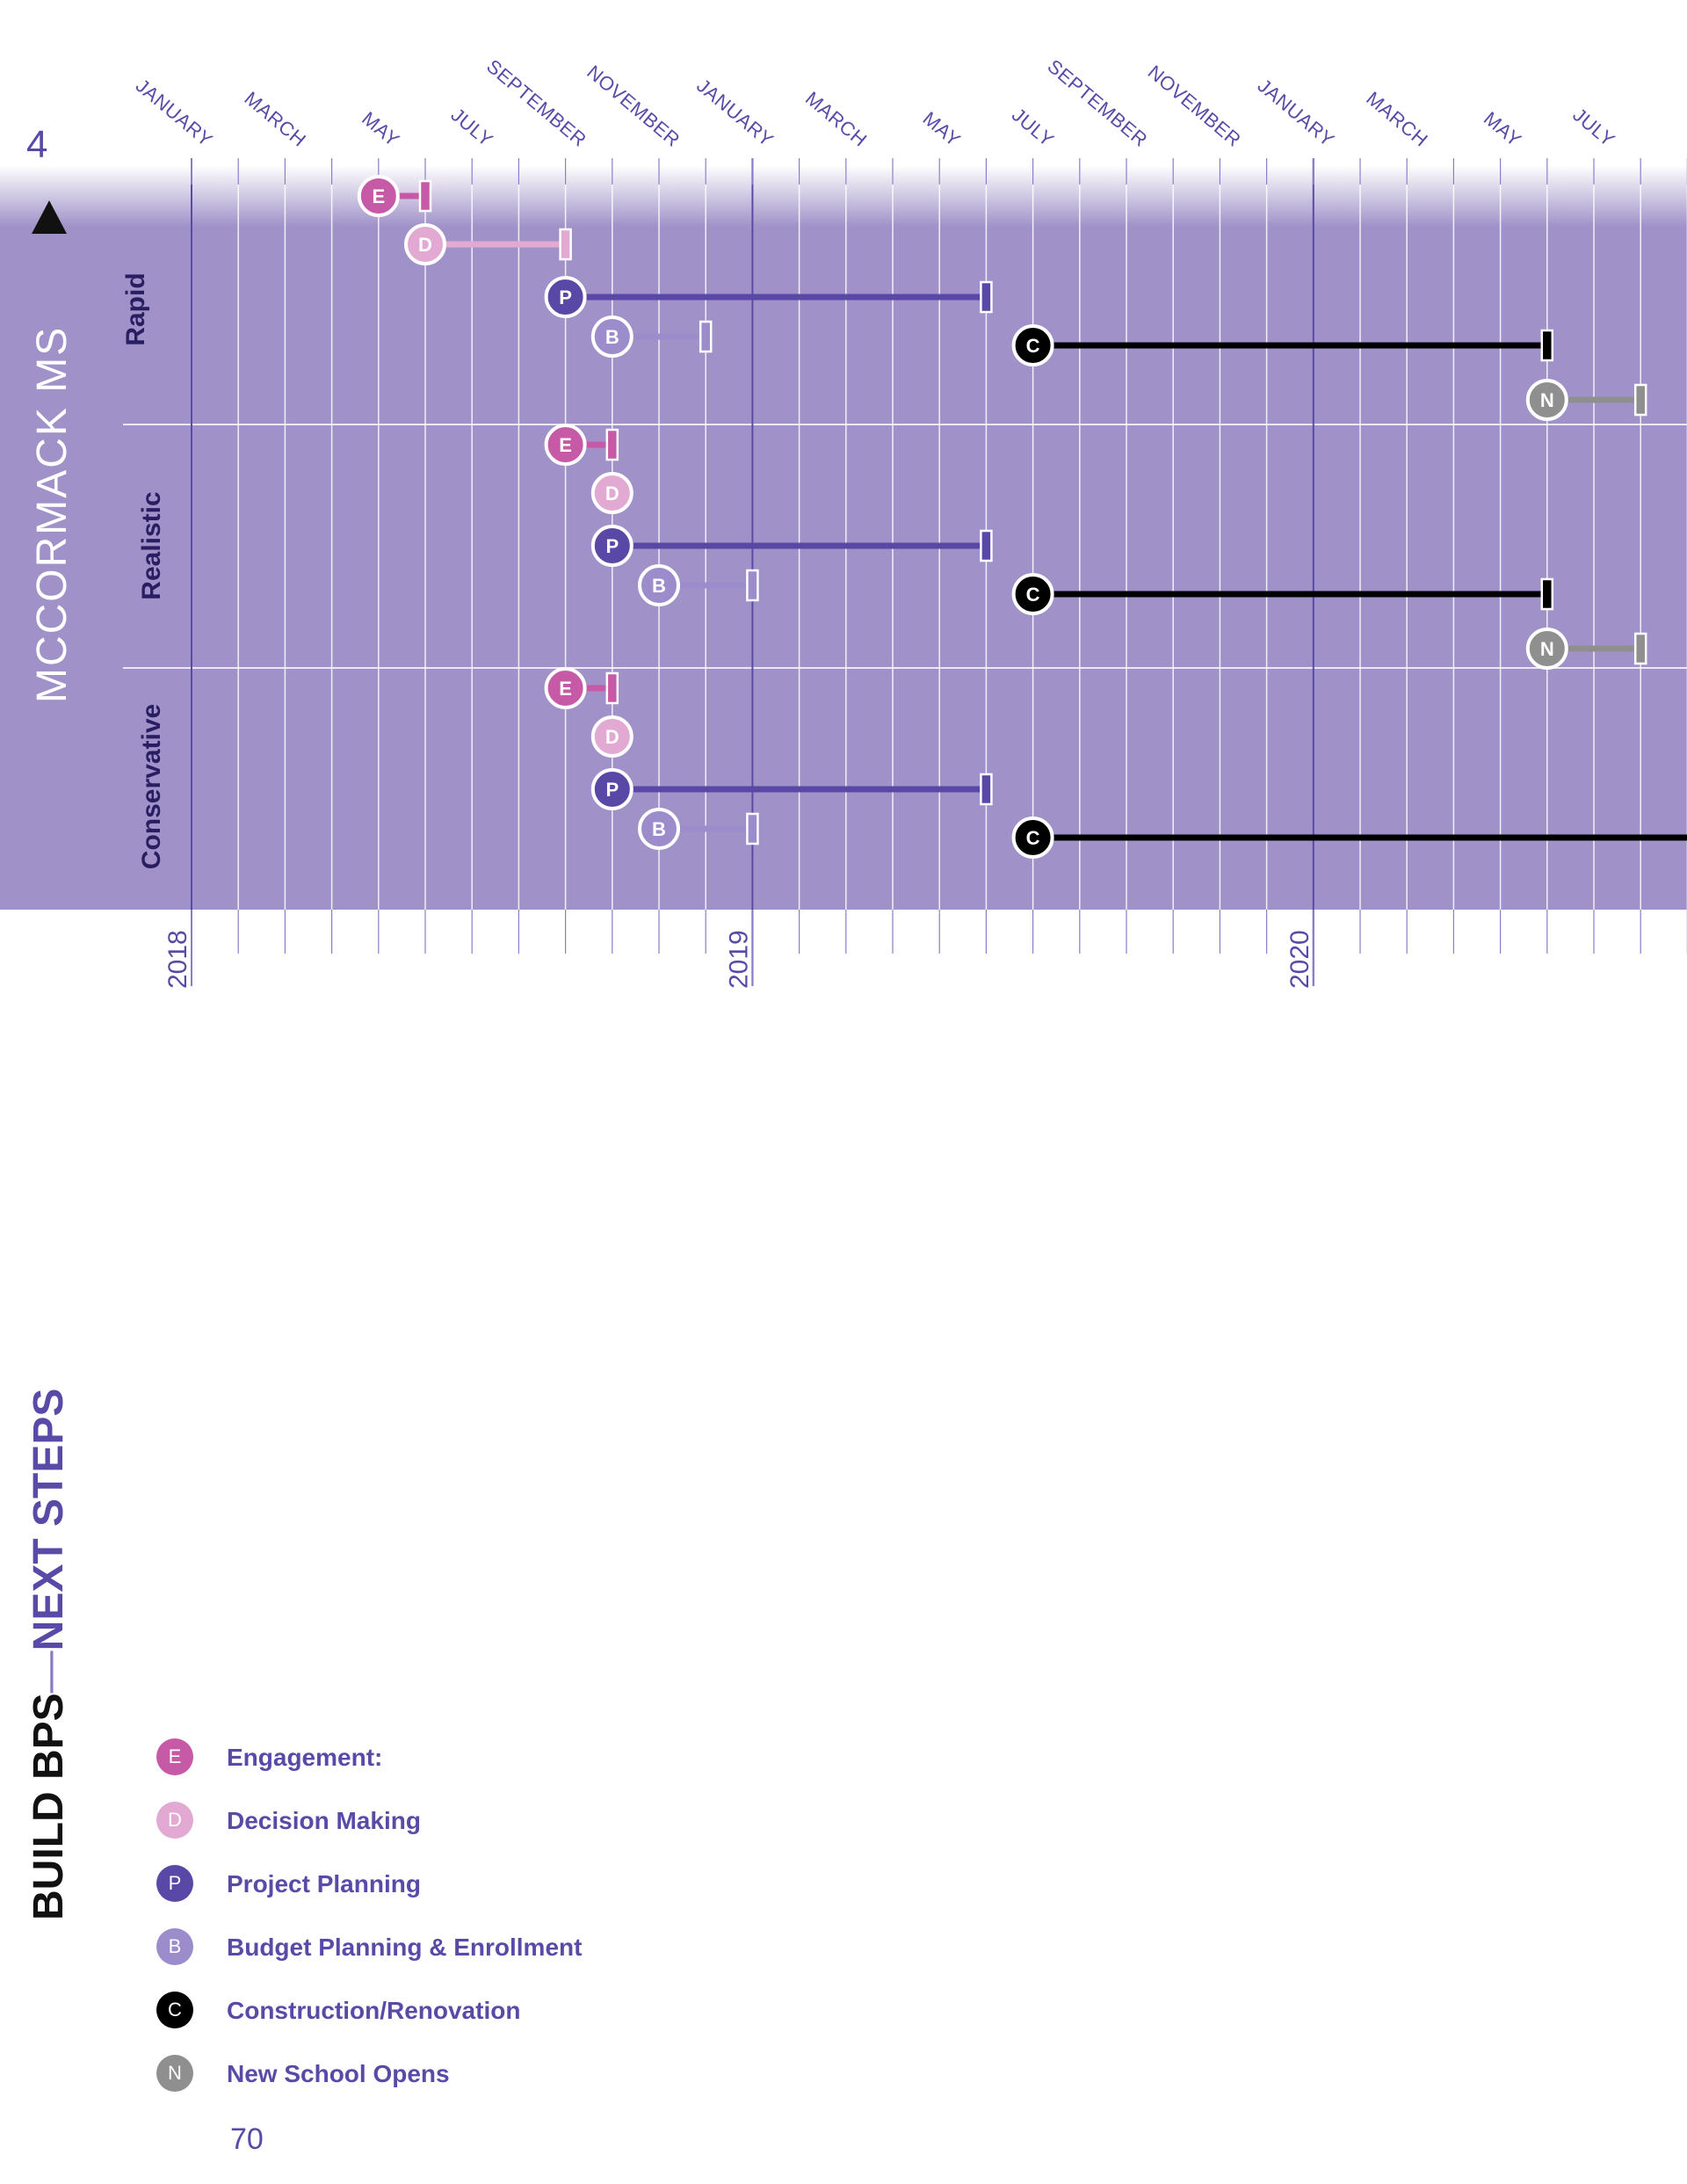 This screenshot has width=1687, height=2184. Describe the element at coordinates (48, 1519) in the screenshot. I see `book-title-part2: NEXT STEPS` at that location.